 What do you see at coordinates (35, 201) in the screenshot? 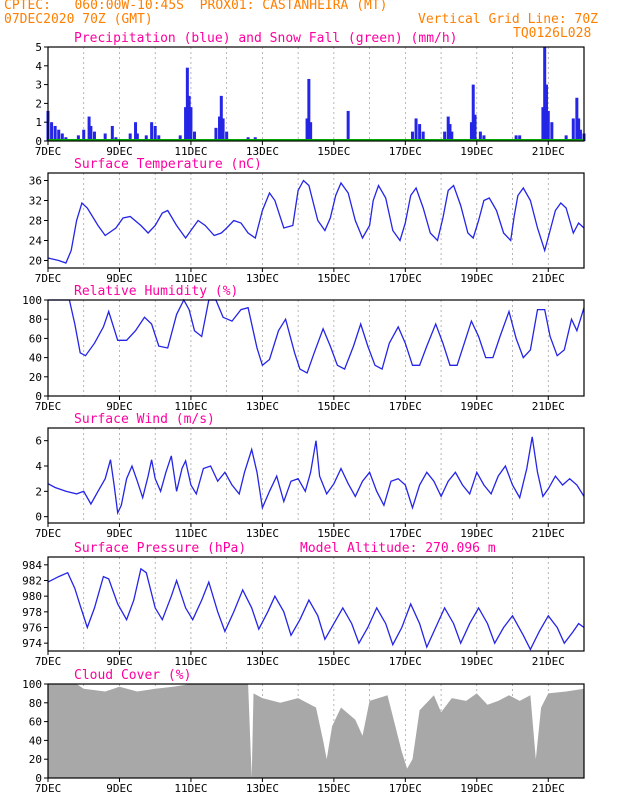
I see `y-tick-label: 32` at bounding box center [35, 201].